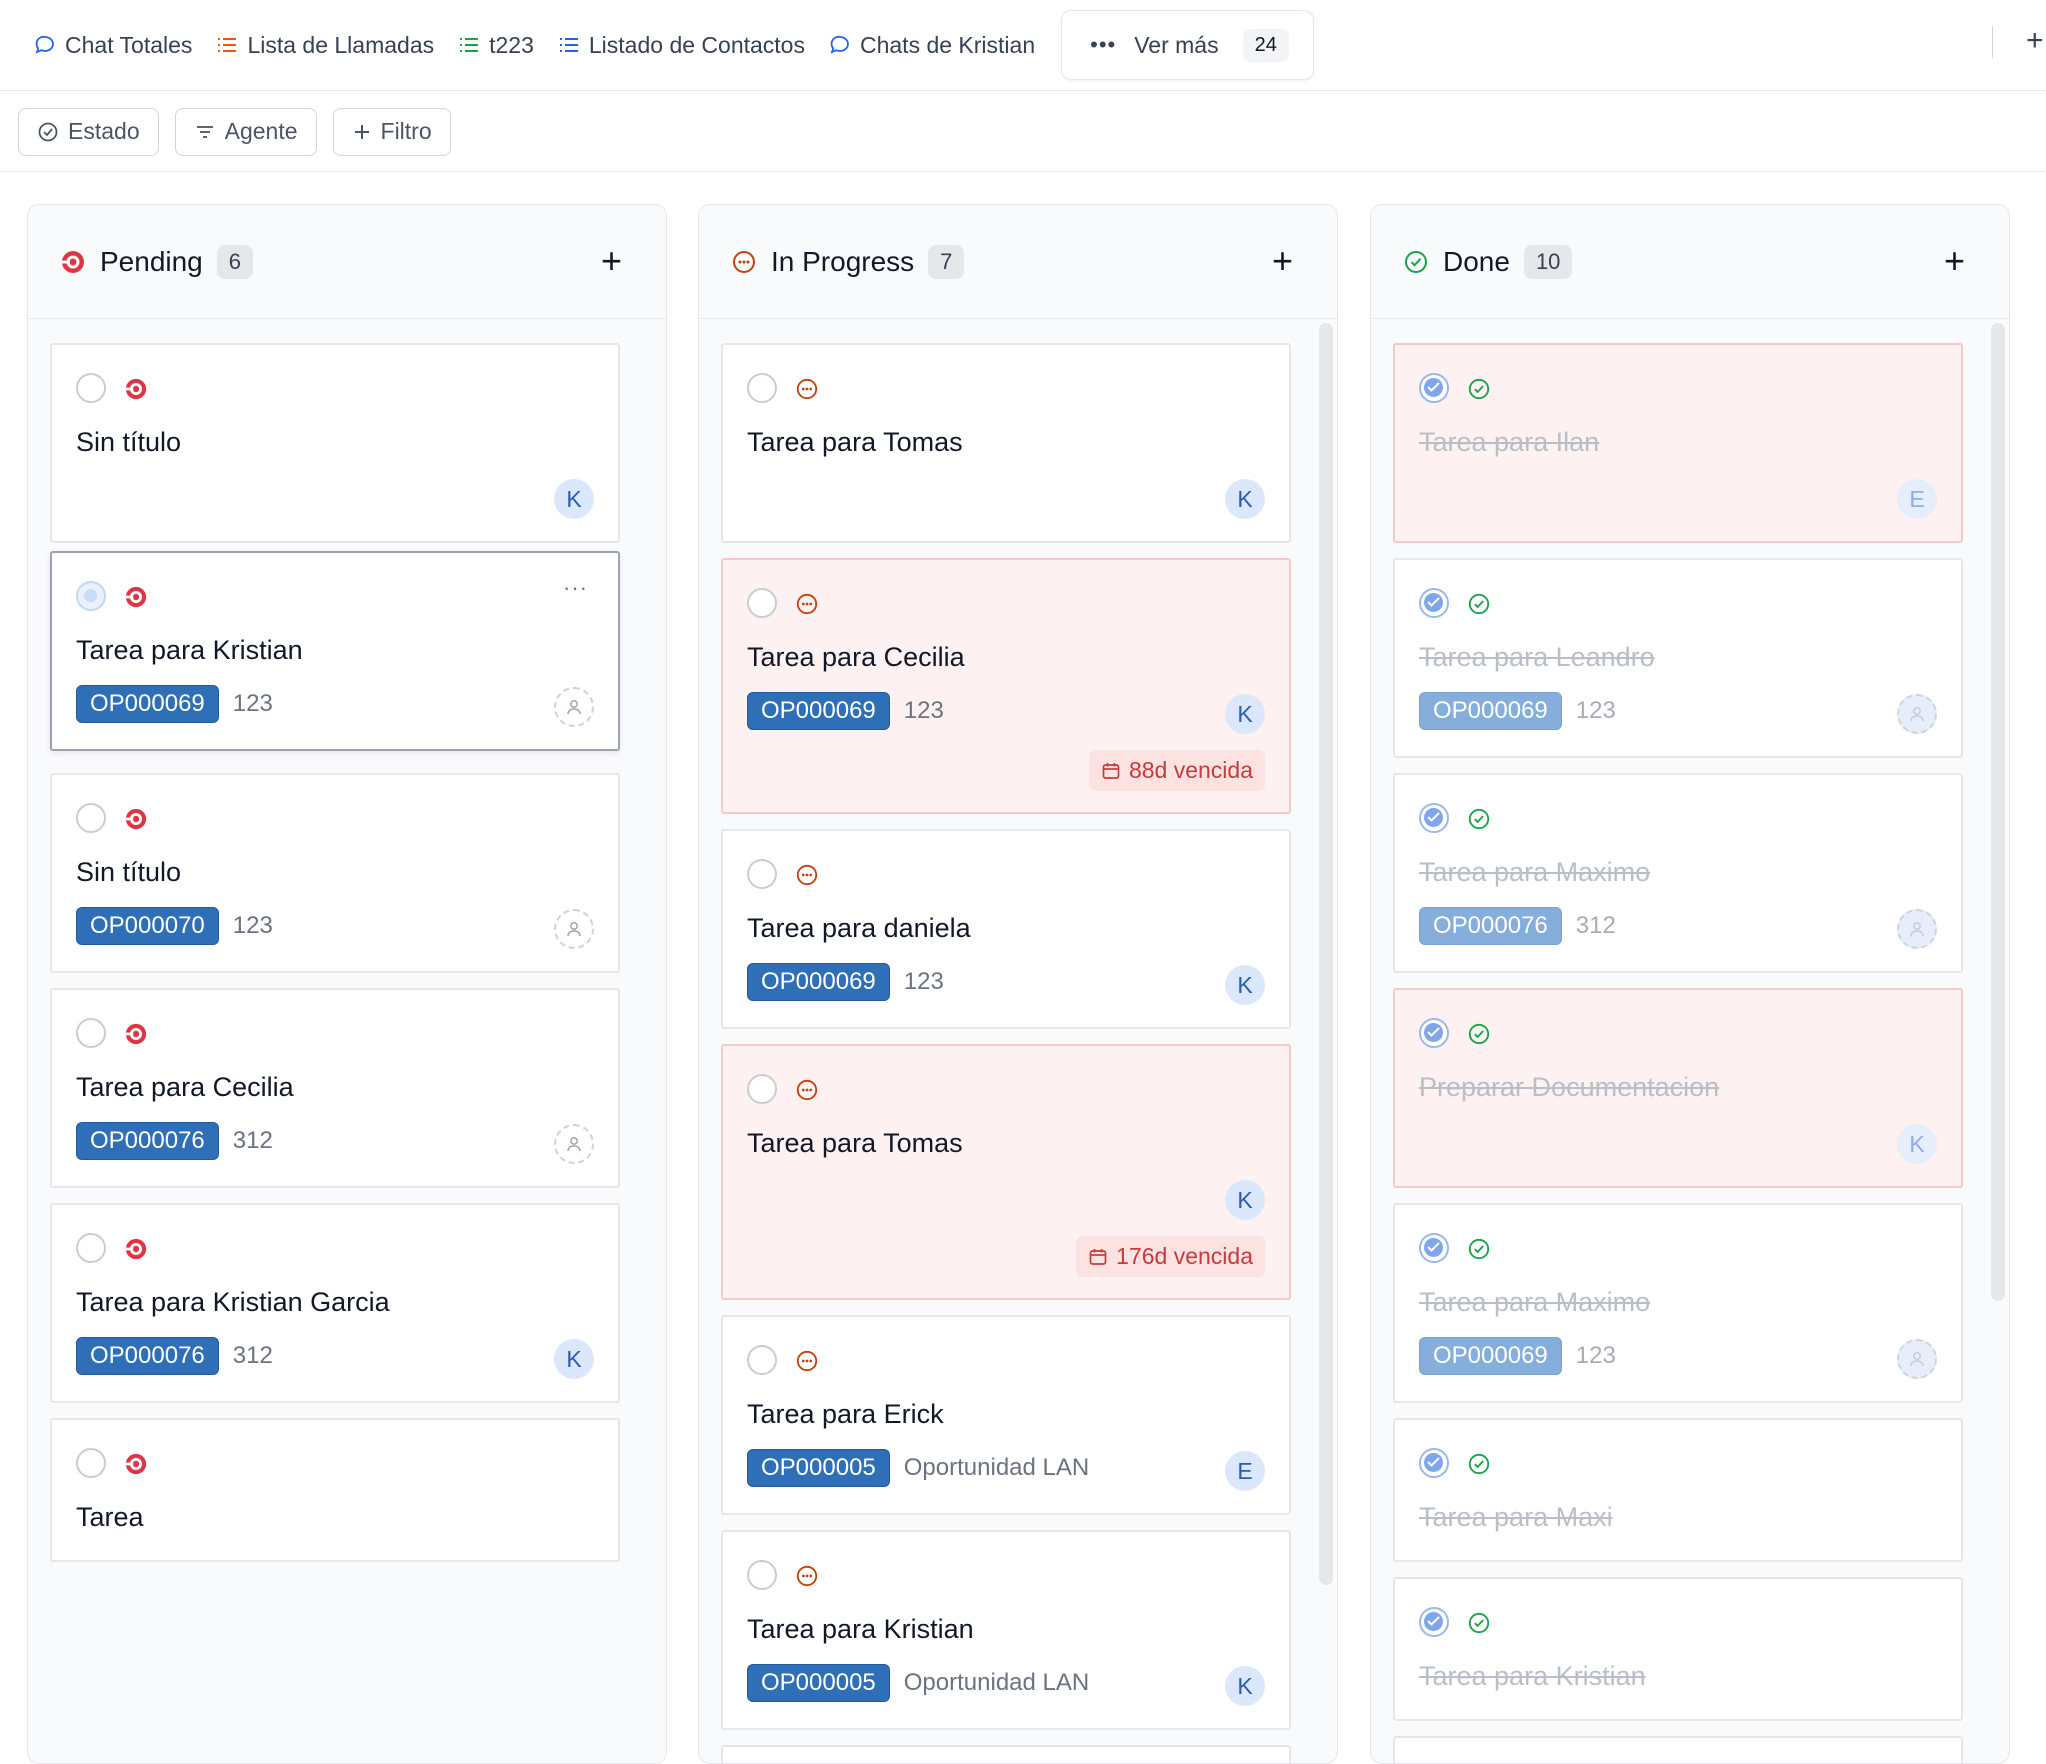 Image resolution: width=2046 pixels, height=1764 pixels. Describe the element at coordinates (918, 1683) in the screenshot. I see `task-meta: OP000005 Oportunidad LAN` at that location.